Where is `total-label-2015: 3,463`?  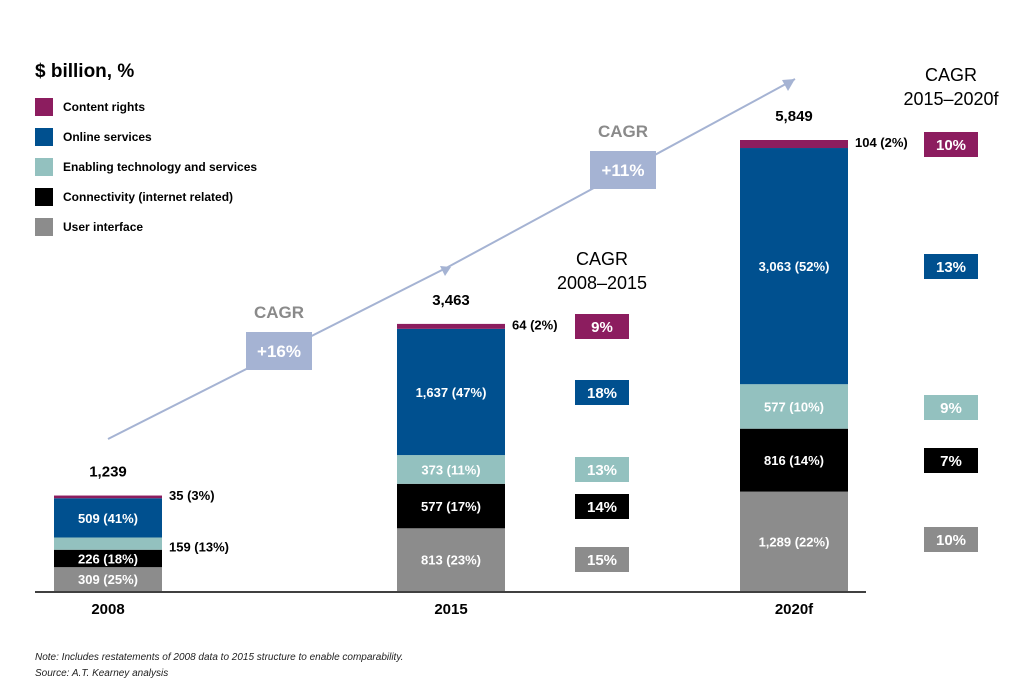 total-label-2015: 3,463 is located at coordinates (451, 300).